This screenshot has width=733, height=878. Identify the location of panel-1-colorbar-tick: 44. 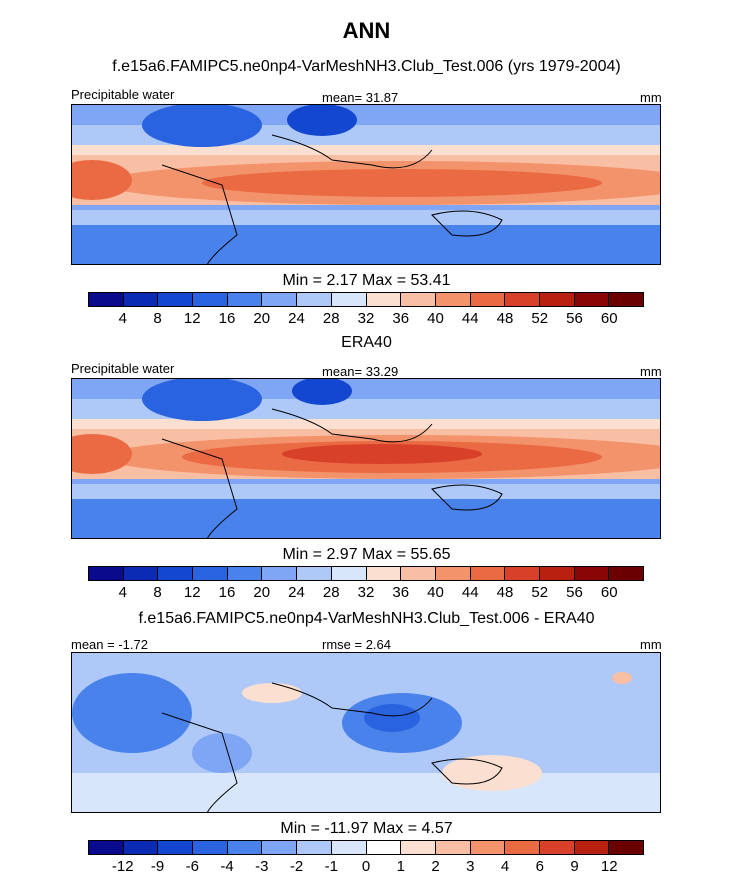
(470, 318).